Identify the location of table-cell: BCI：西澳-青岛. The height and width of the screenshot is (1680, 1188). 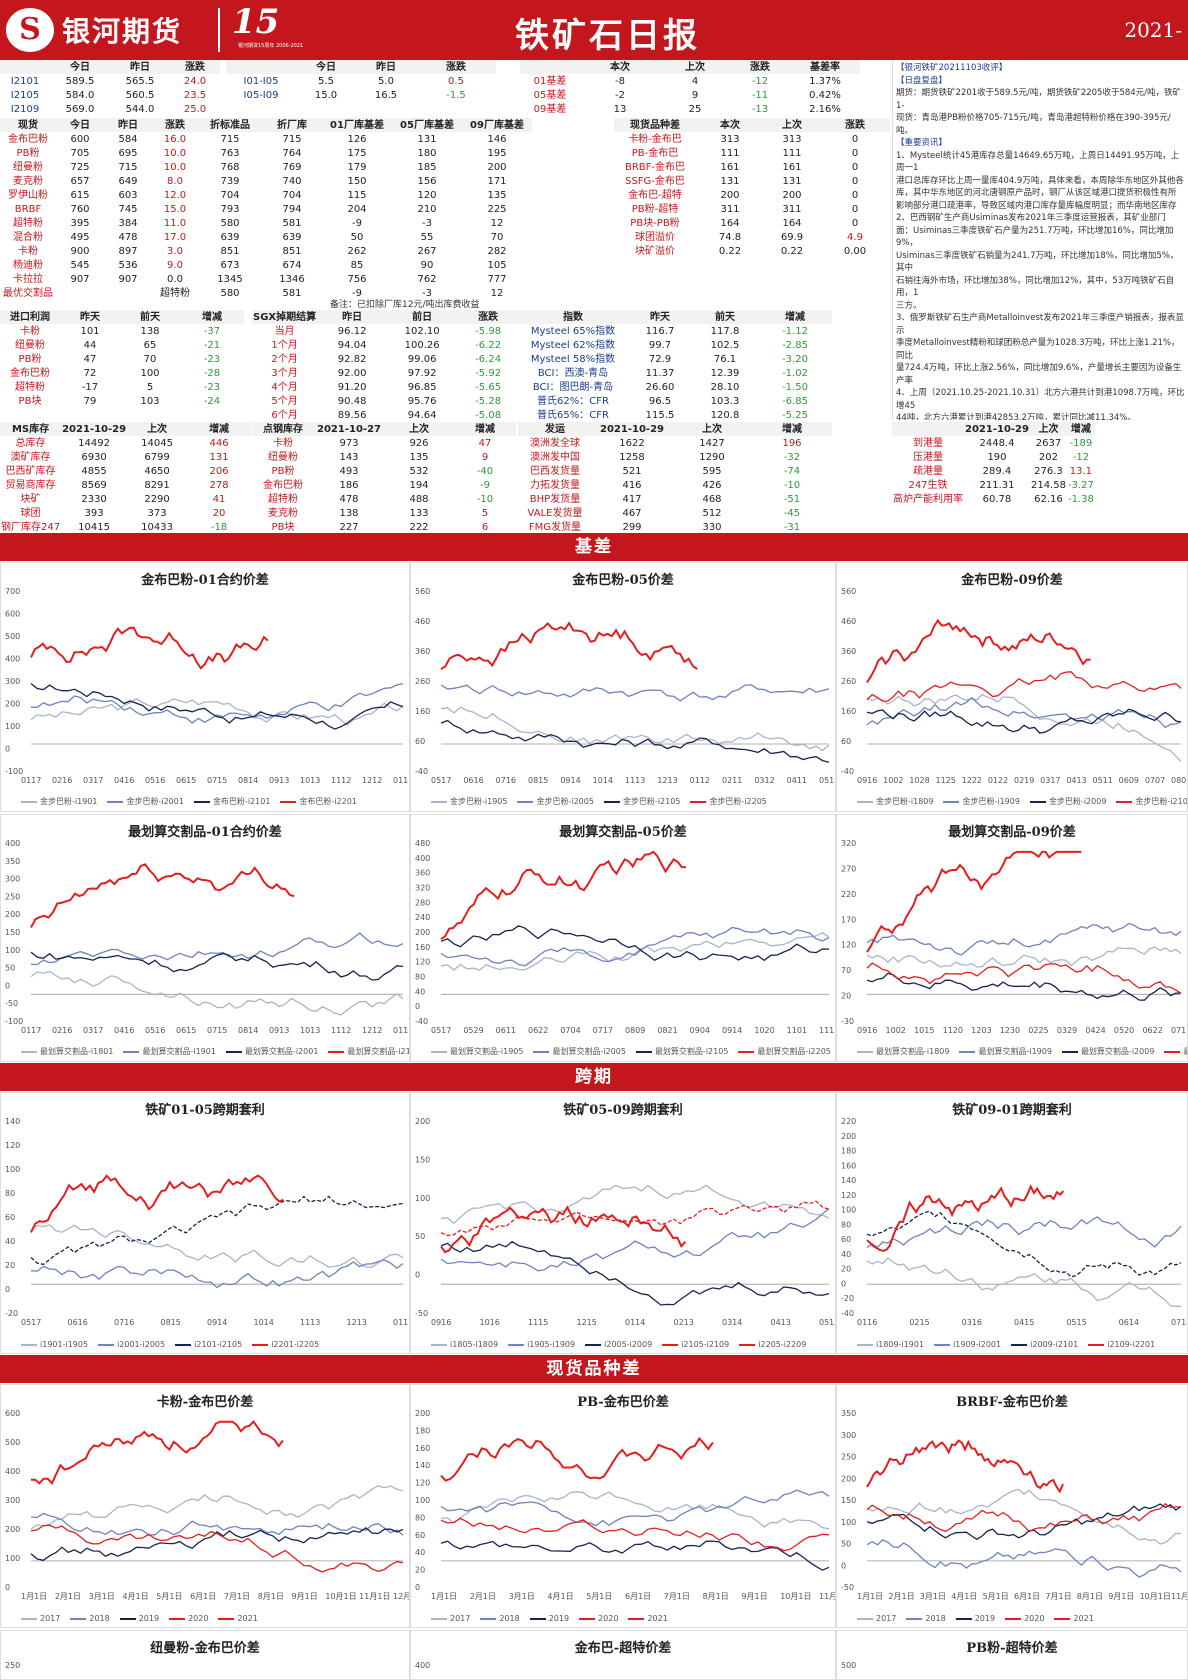
(573, 373).